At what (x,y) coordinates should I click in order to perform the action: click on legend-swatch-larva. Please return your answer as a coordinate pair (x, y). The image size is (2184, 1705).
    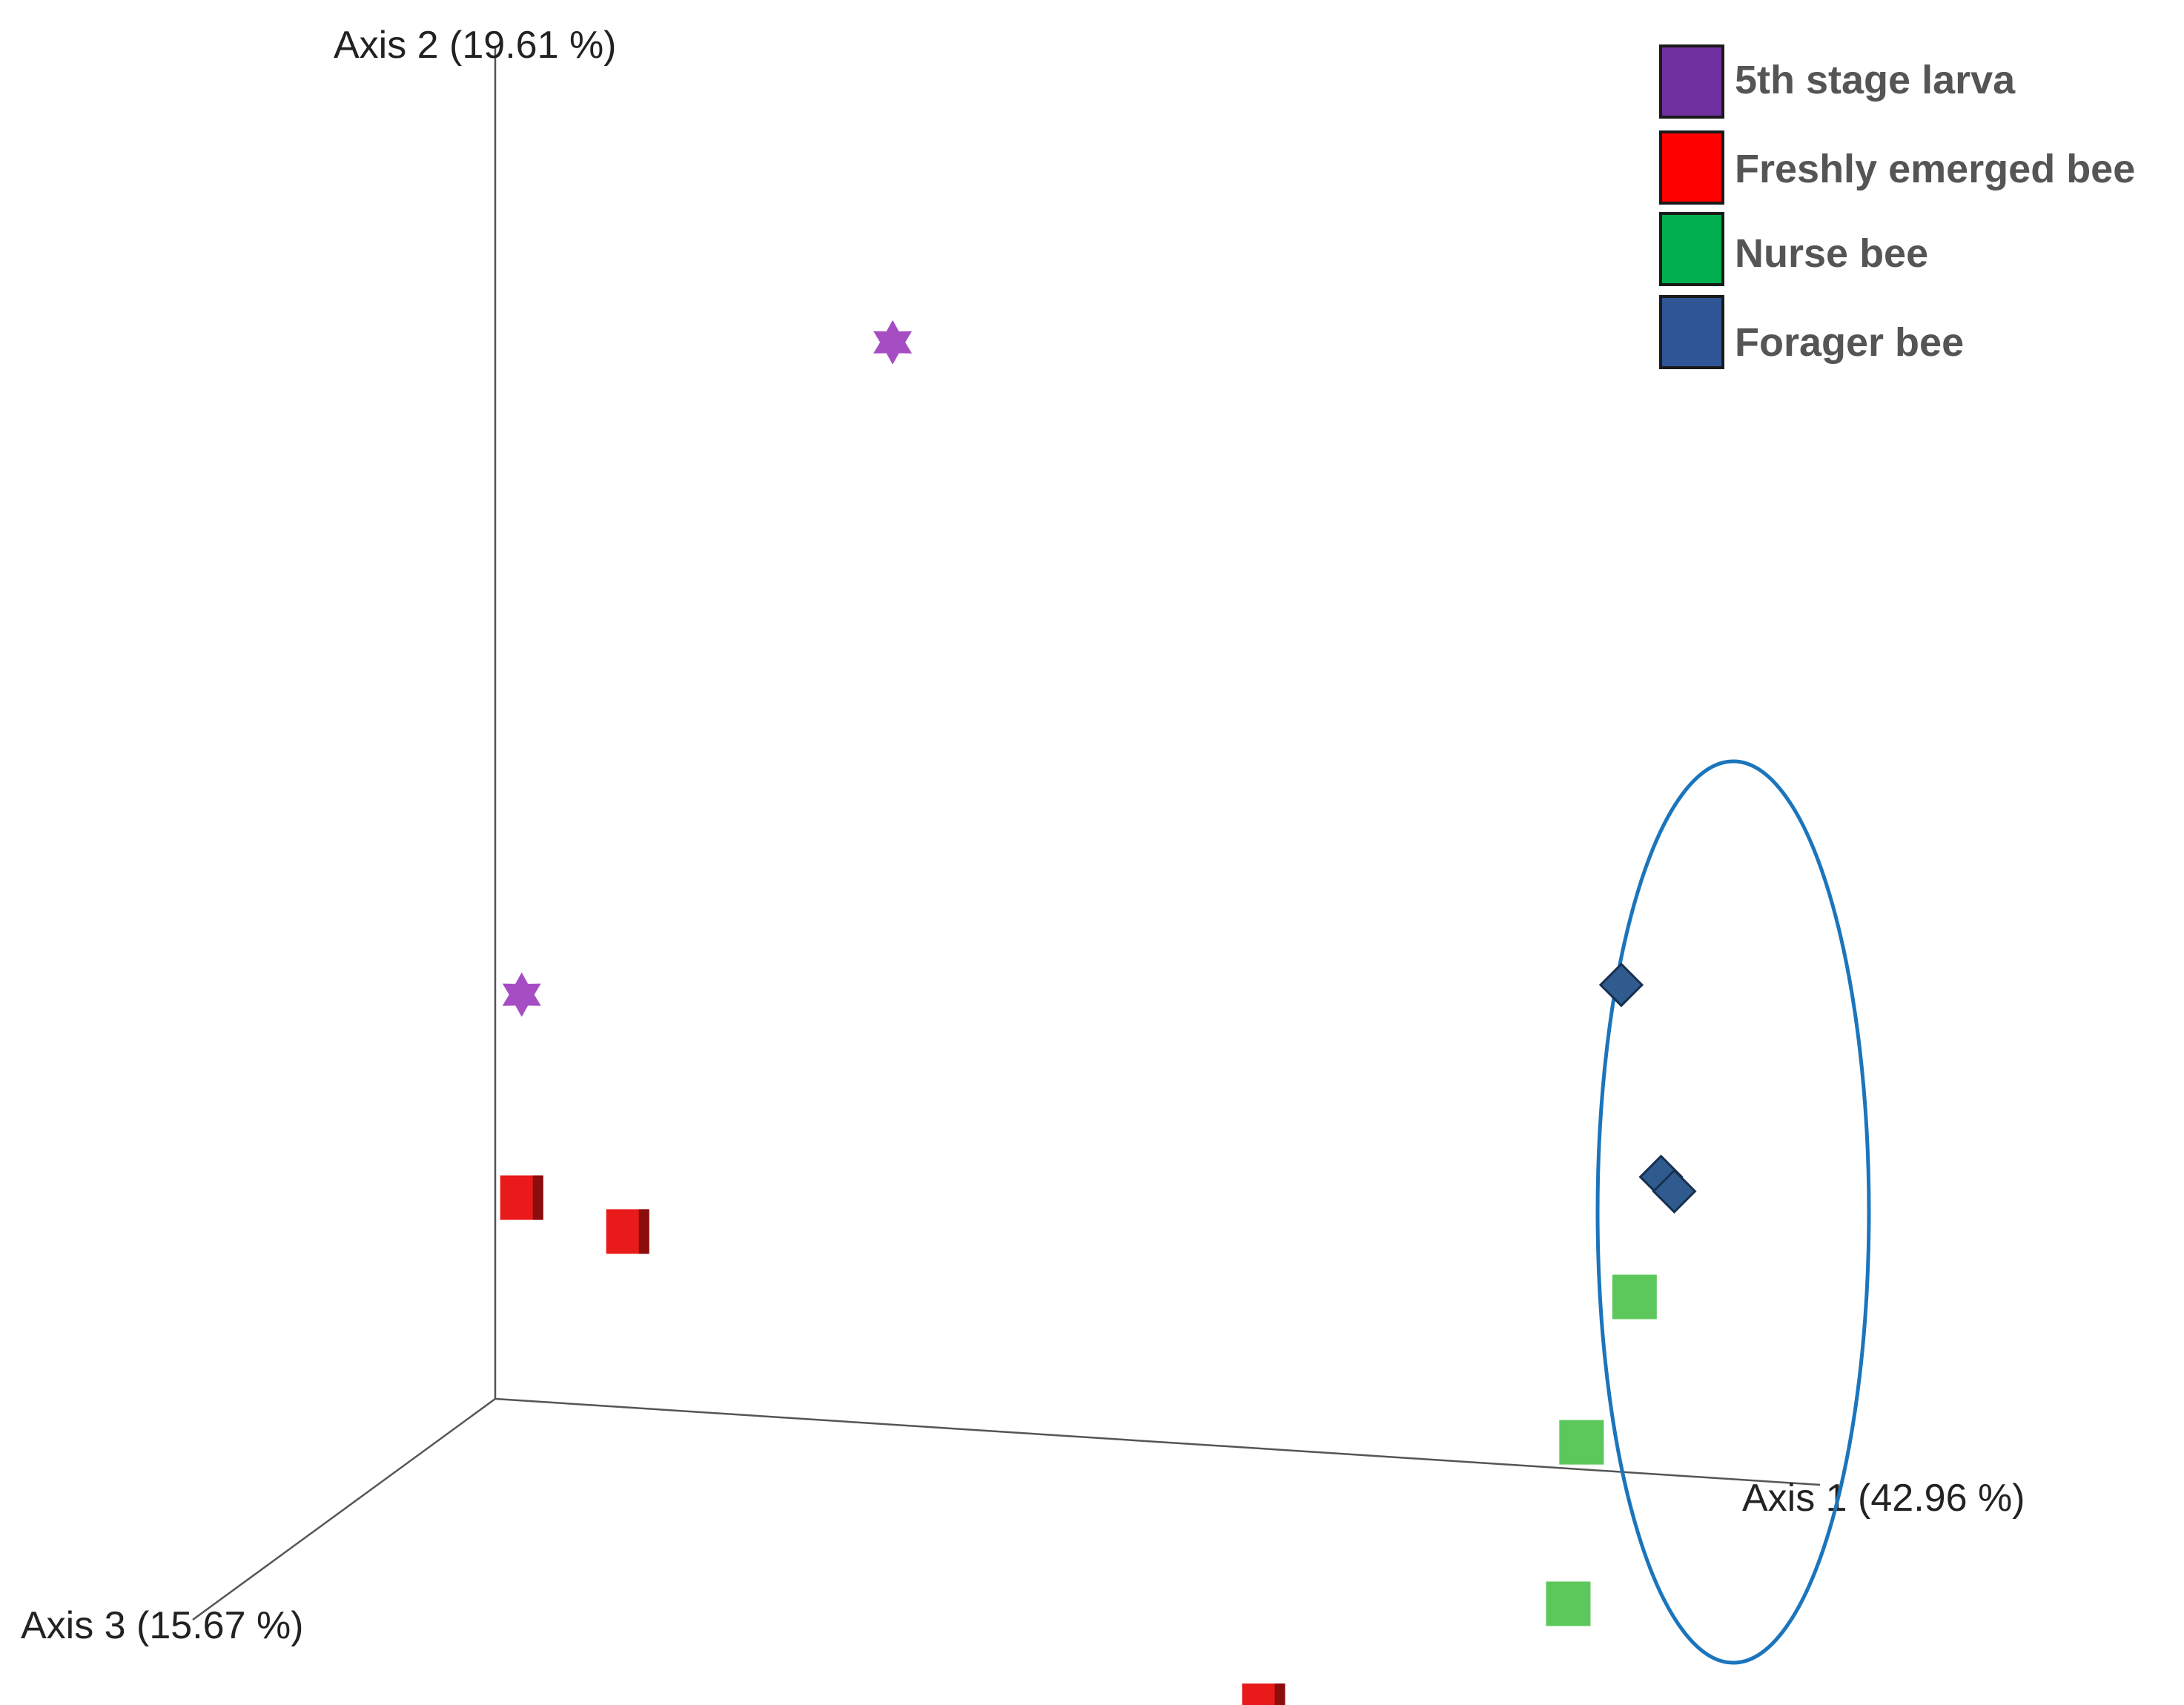
    Looking at the image, I should click on (1692, 81).